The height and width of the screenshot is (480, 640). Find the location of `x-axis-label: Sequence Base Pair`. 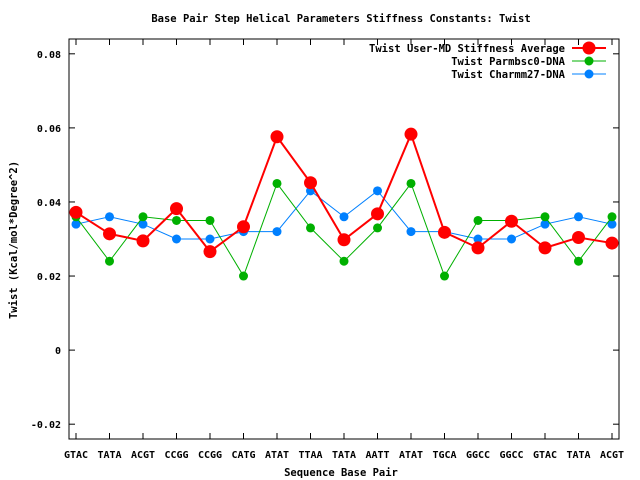

x-axis-label: Sequence Base Pair is located at coordinates (341, 473).